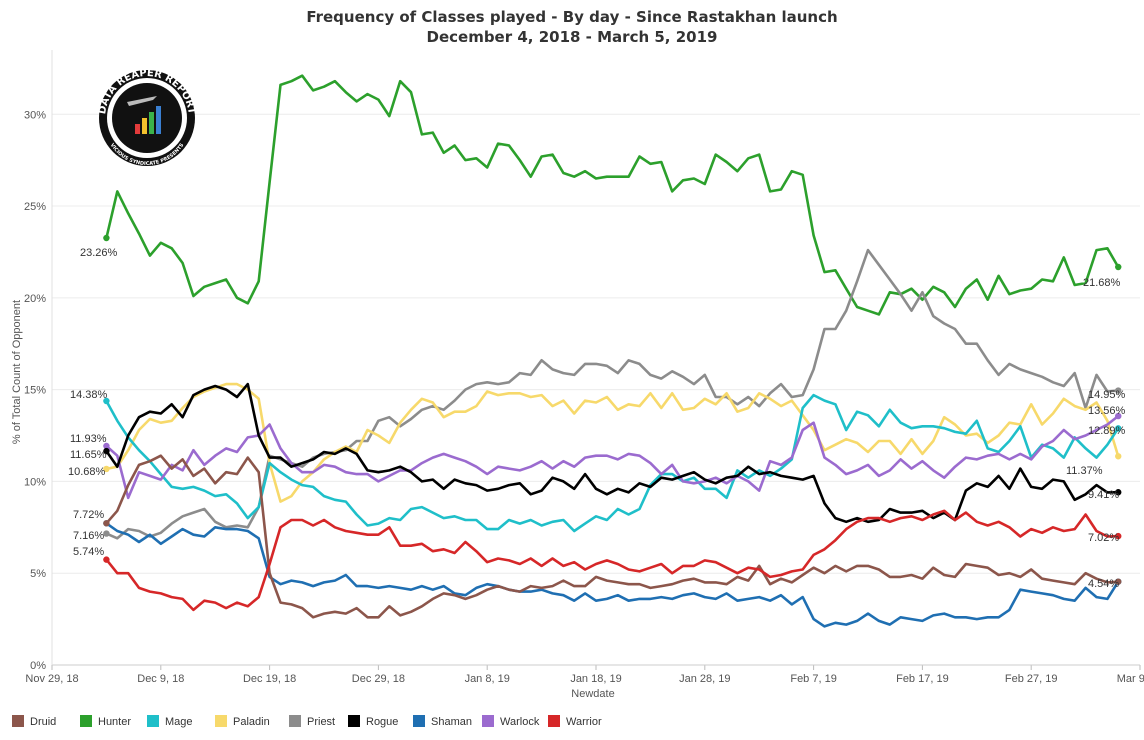 Image resolution: width=1144 pixels, height=740 pixels. What do you see at coordinates (520, 722) in the screenshot?
I see `legend-label-warlock: Warlock` at bounding box center [520, 722].